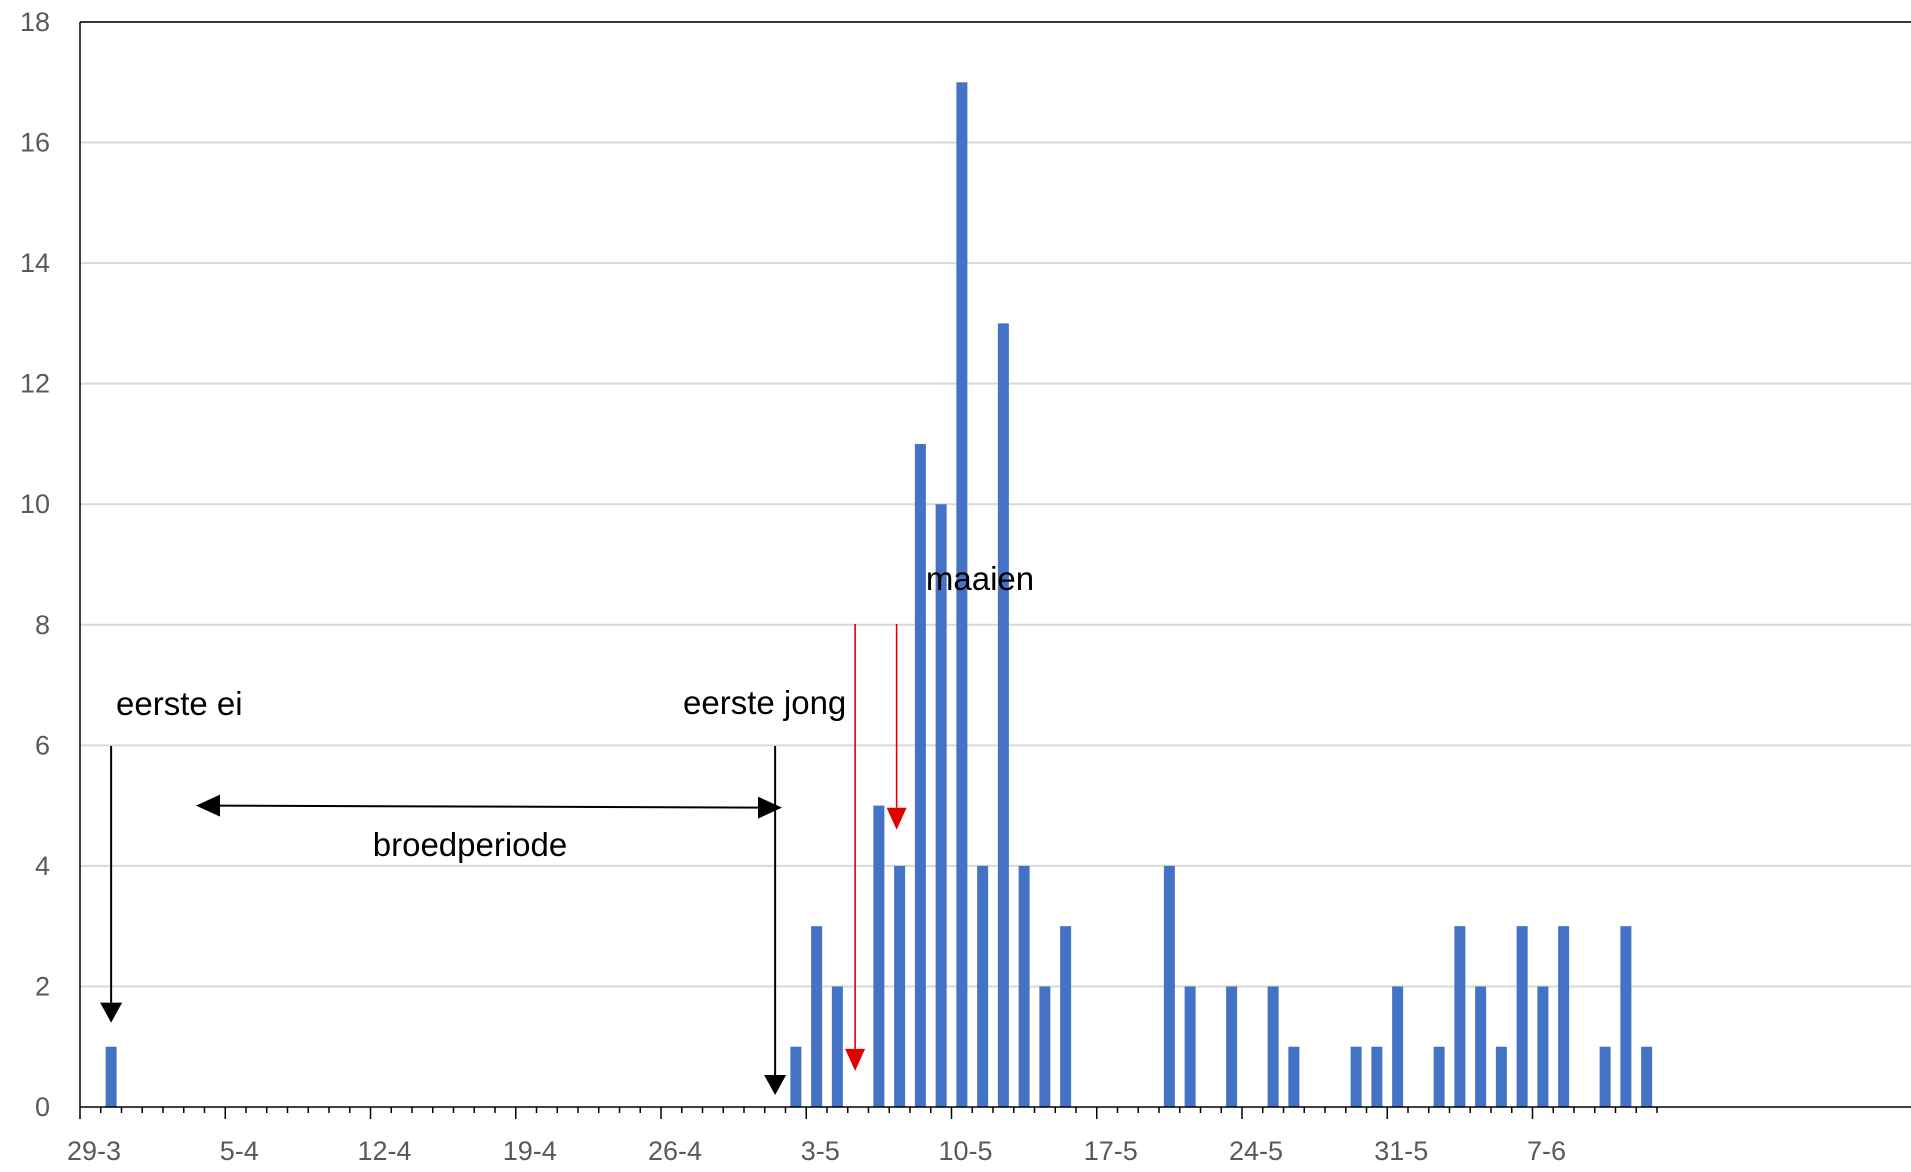 This screenshot has height=1172, width=1911. What do you see at coordinates (179, 703) in the screenshot?
I see `annotation-eerste-ei: eerste ei` at bounding box center [179, 703].